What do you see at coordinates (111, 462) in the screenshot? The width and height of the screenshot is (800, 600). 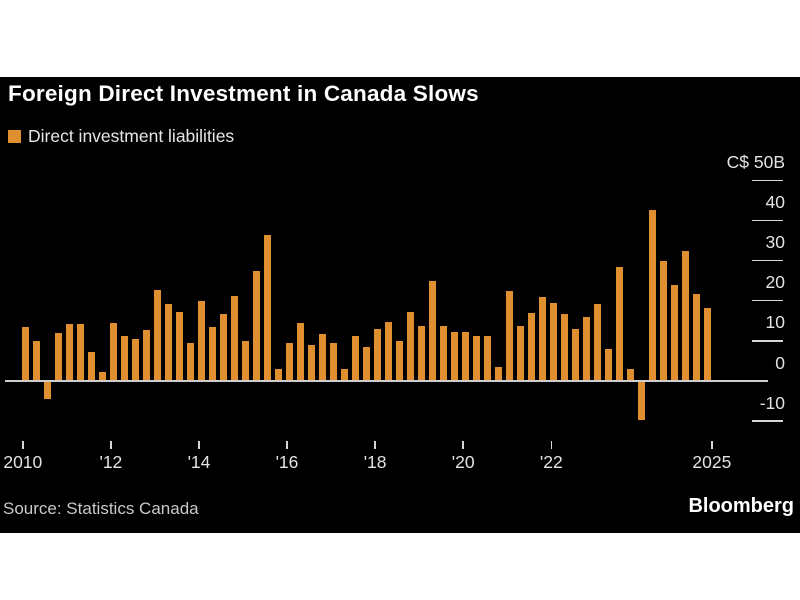 I see `x-axis-label: '12` at bounding box center [111, 462].